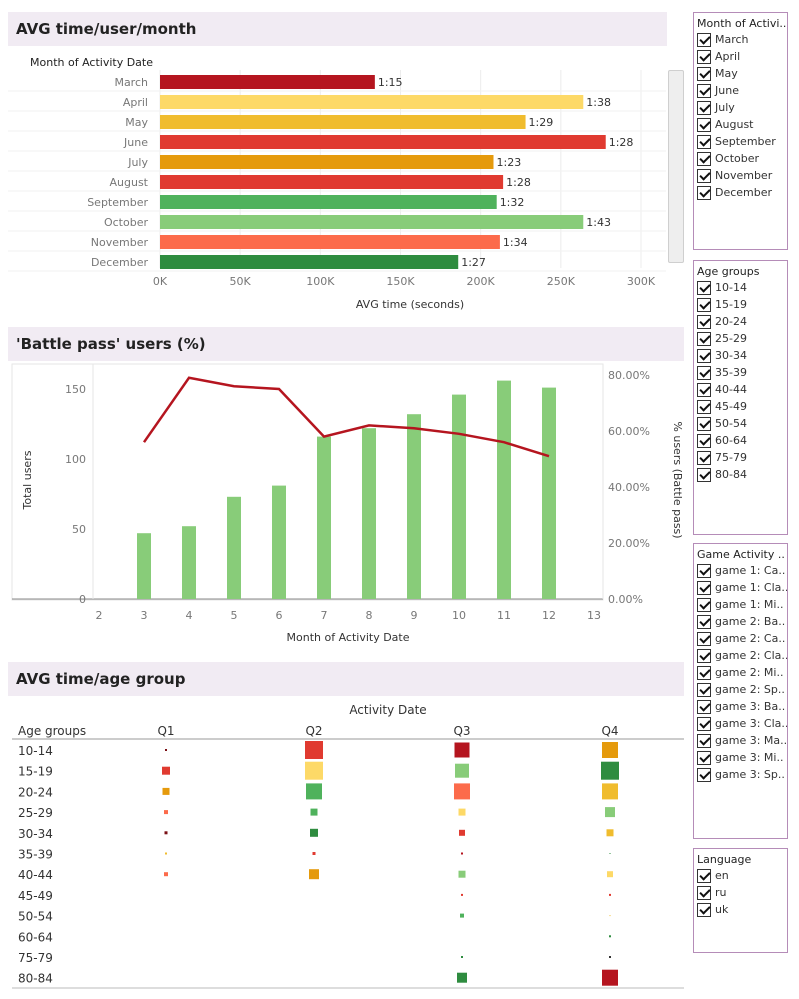 The width and height of the screenshot is (799, 999). I want to click on filter-option: 80-84, so click(740, 474).